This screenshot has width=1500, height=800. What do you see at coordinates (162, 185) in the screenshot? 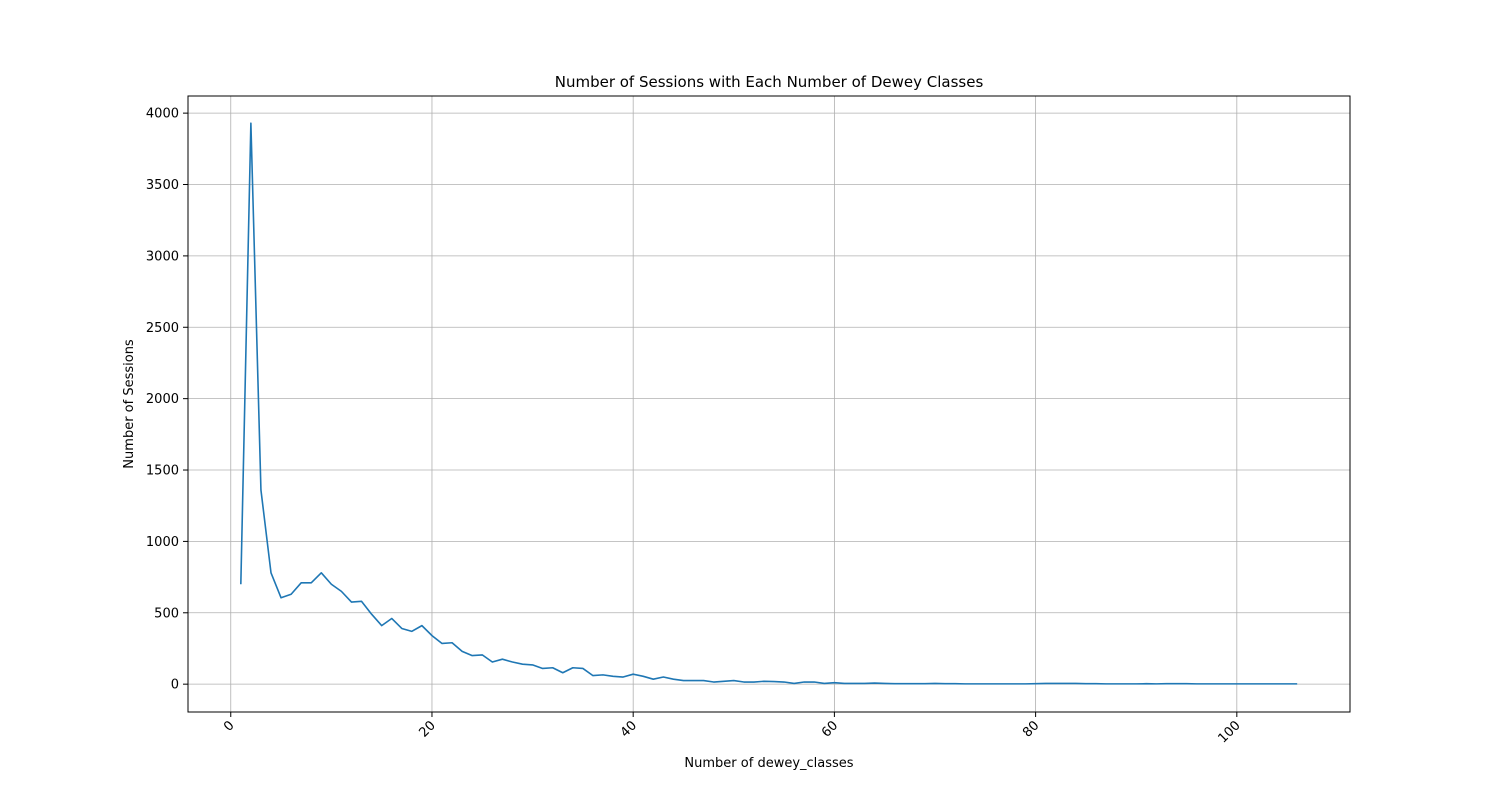
I see `y-tick-label: 3500` at bounding box center [162, 185].